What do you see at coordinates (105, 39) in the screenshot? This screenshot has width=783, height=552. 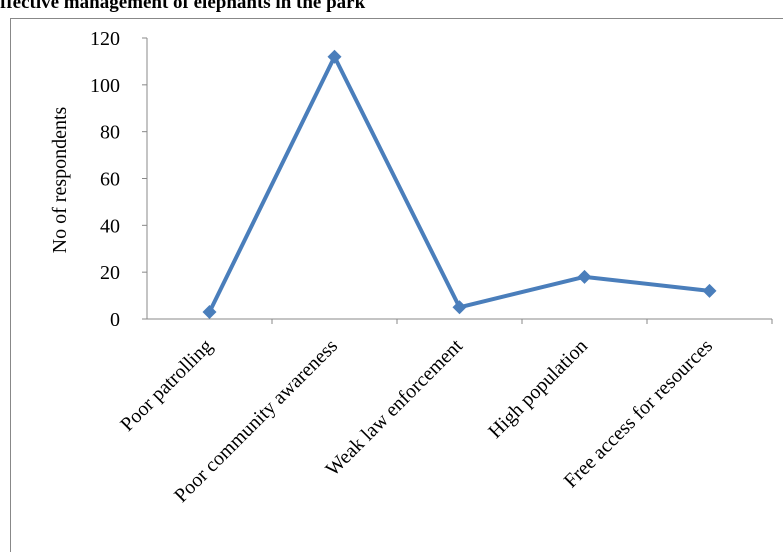 I see `y-tick-label: 120` at bounding box center [105, 39].